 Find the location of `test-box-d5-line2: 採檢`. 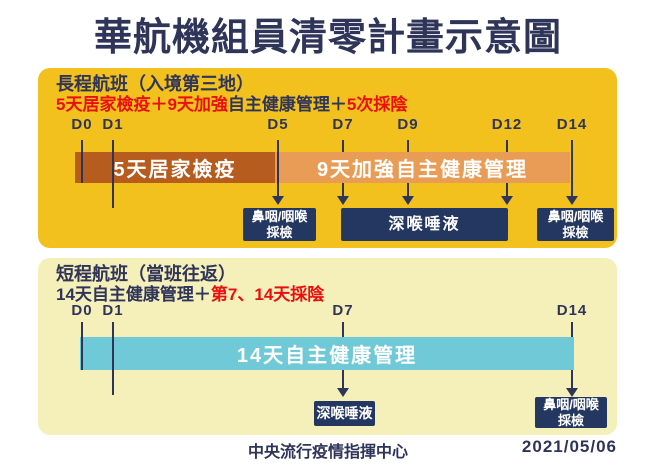

test-box-d5-line2: 採檢 is located at coordinates (279, 232).